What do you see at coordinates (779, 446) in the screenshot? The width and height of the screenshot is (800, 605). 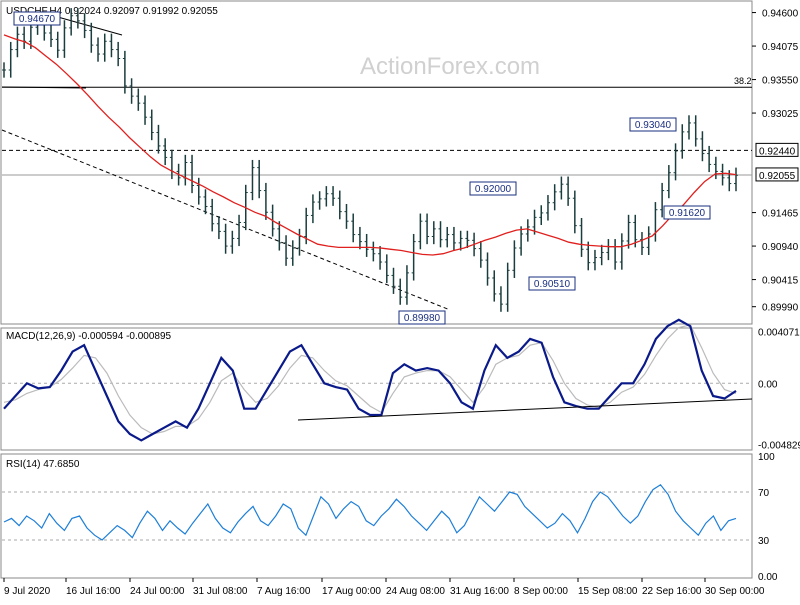 I see `macd-tick-label: -0.004829` at bounding box center [779, 446].